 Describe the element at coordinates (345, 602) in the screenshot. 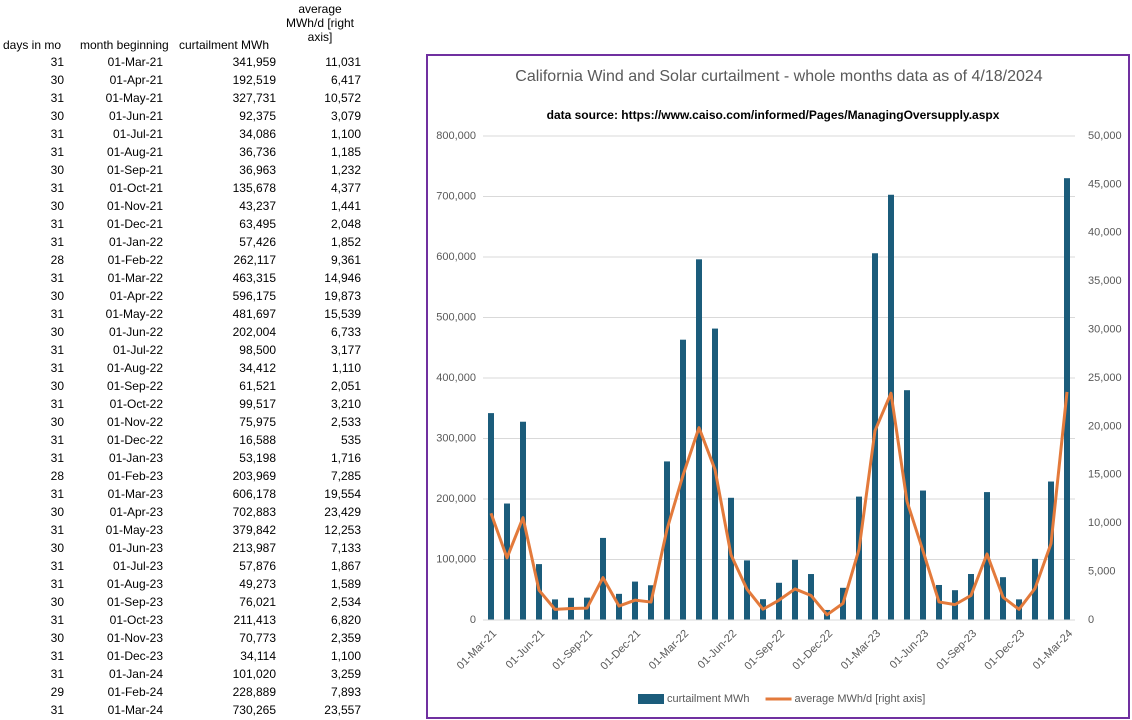

I see `table-cell: 2,534` at that location.